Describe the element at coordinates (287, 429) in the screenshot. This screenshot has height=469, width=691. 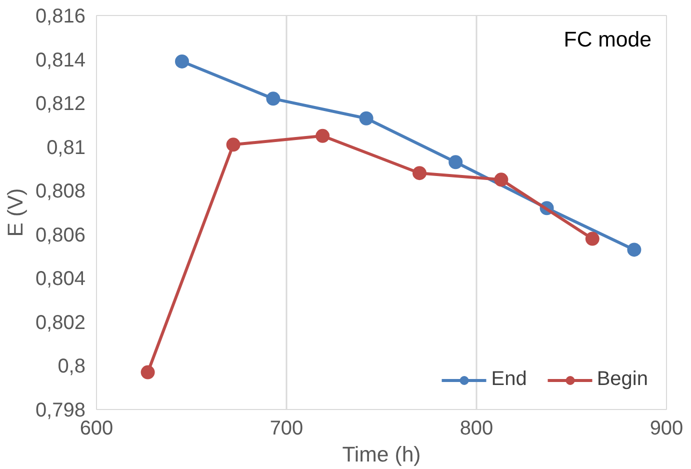
I see `x-tick-label: 700` at that location.